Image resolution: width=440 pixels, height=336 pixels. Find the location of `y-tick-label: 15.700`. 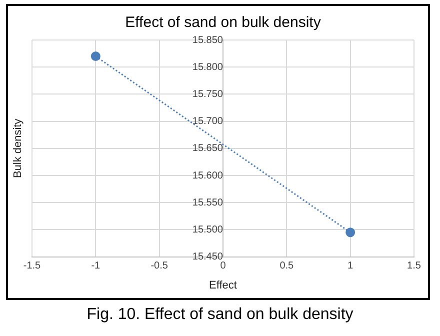

y-tick-label: 15.700 is located at coordinates (208, 122).